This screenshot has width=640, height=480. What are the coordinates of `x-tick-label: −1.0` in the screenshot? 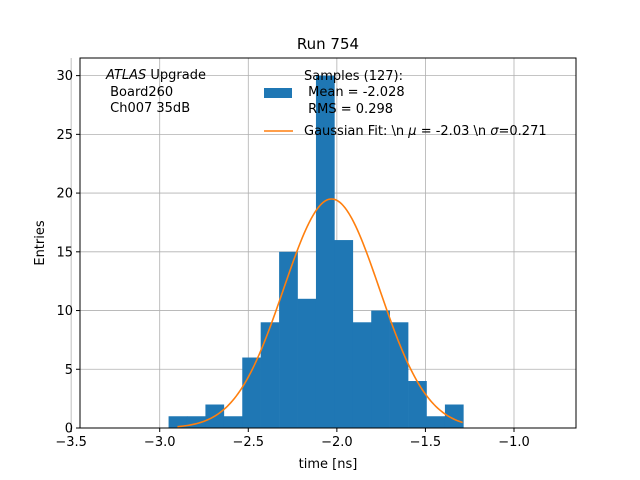 It's located at (514, 442).